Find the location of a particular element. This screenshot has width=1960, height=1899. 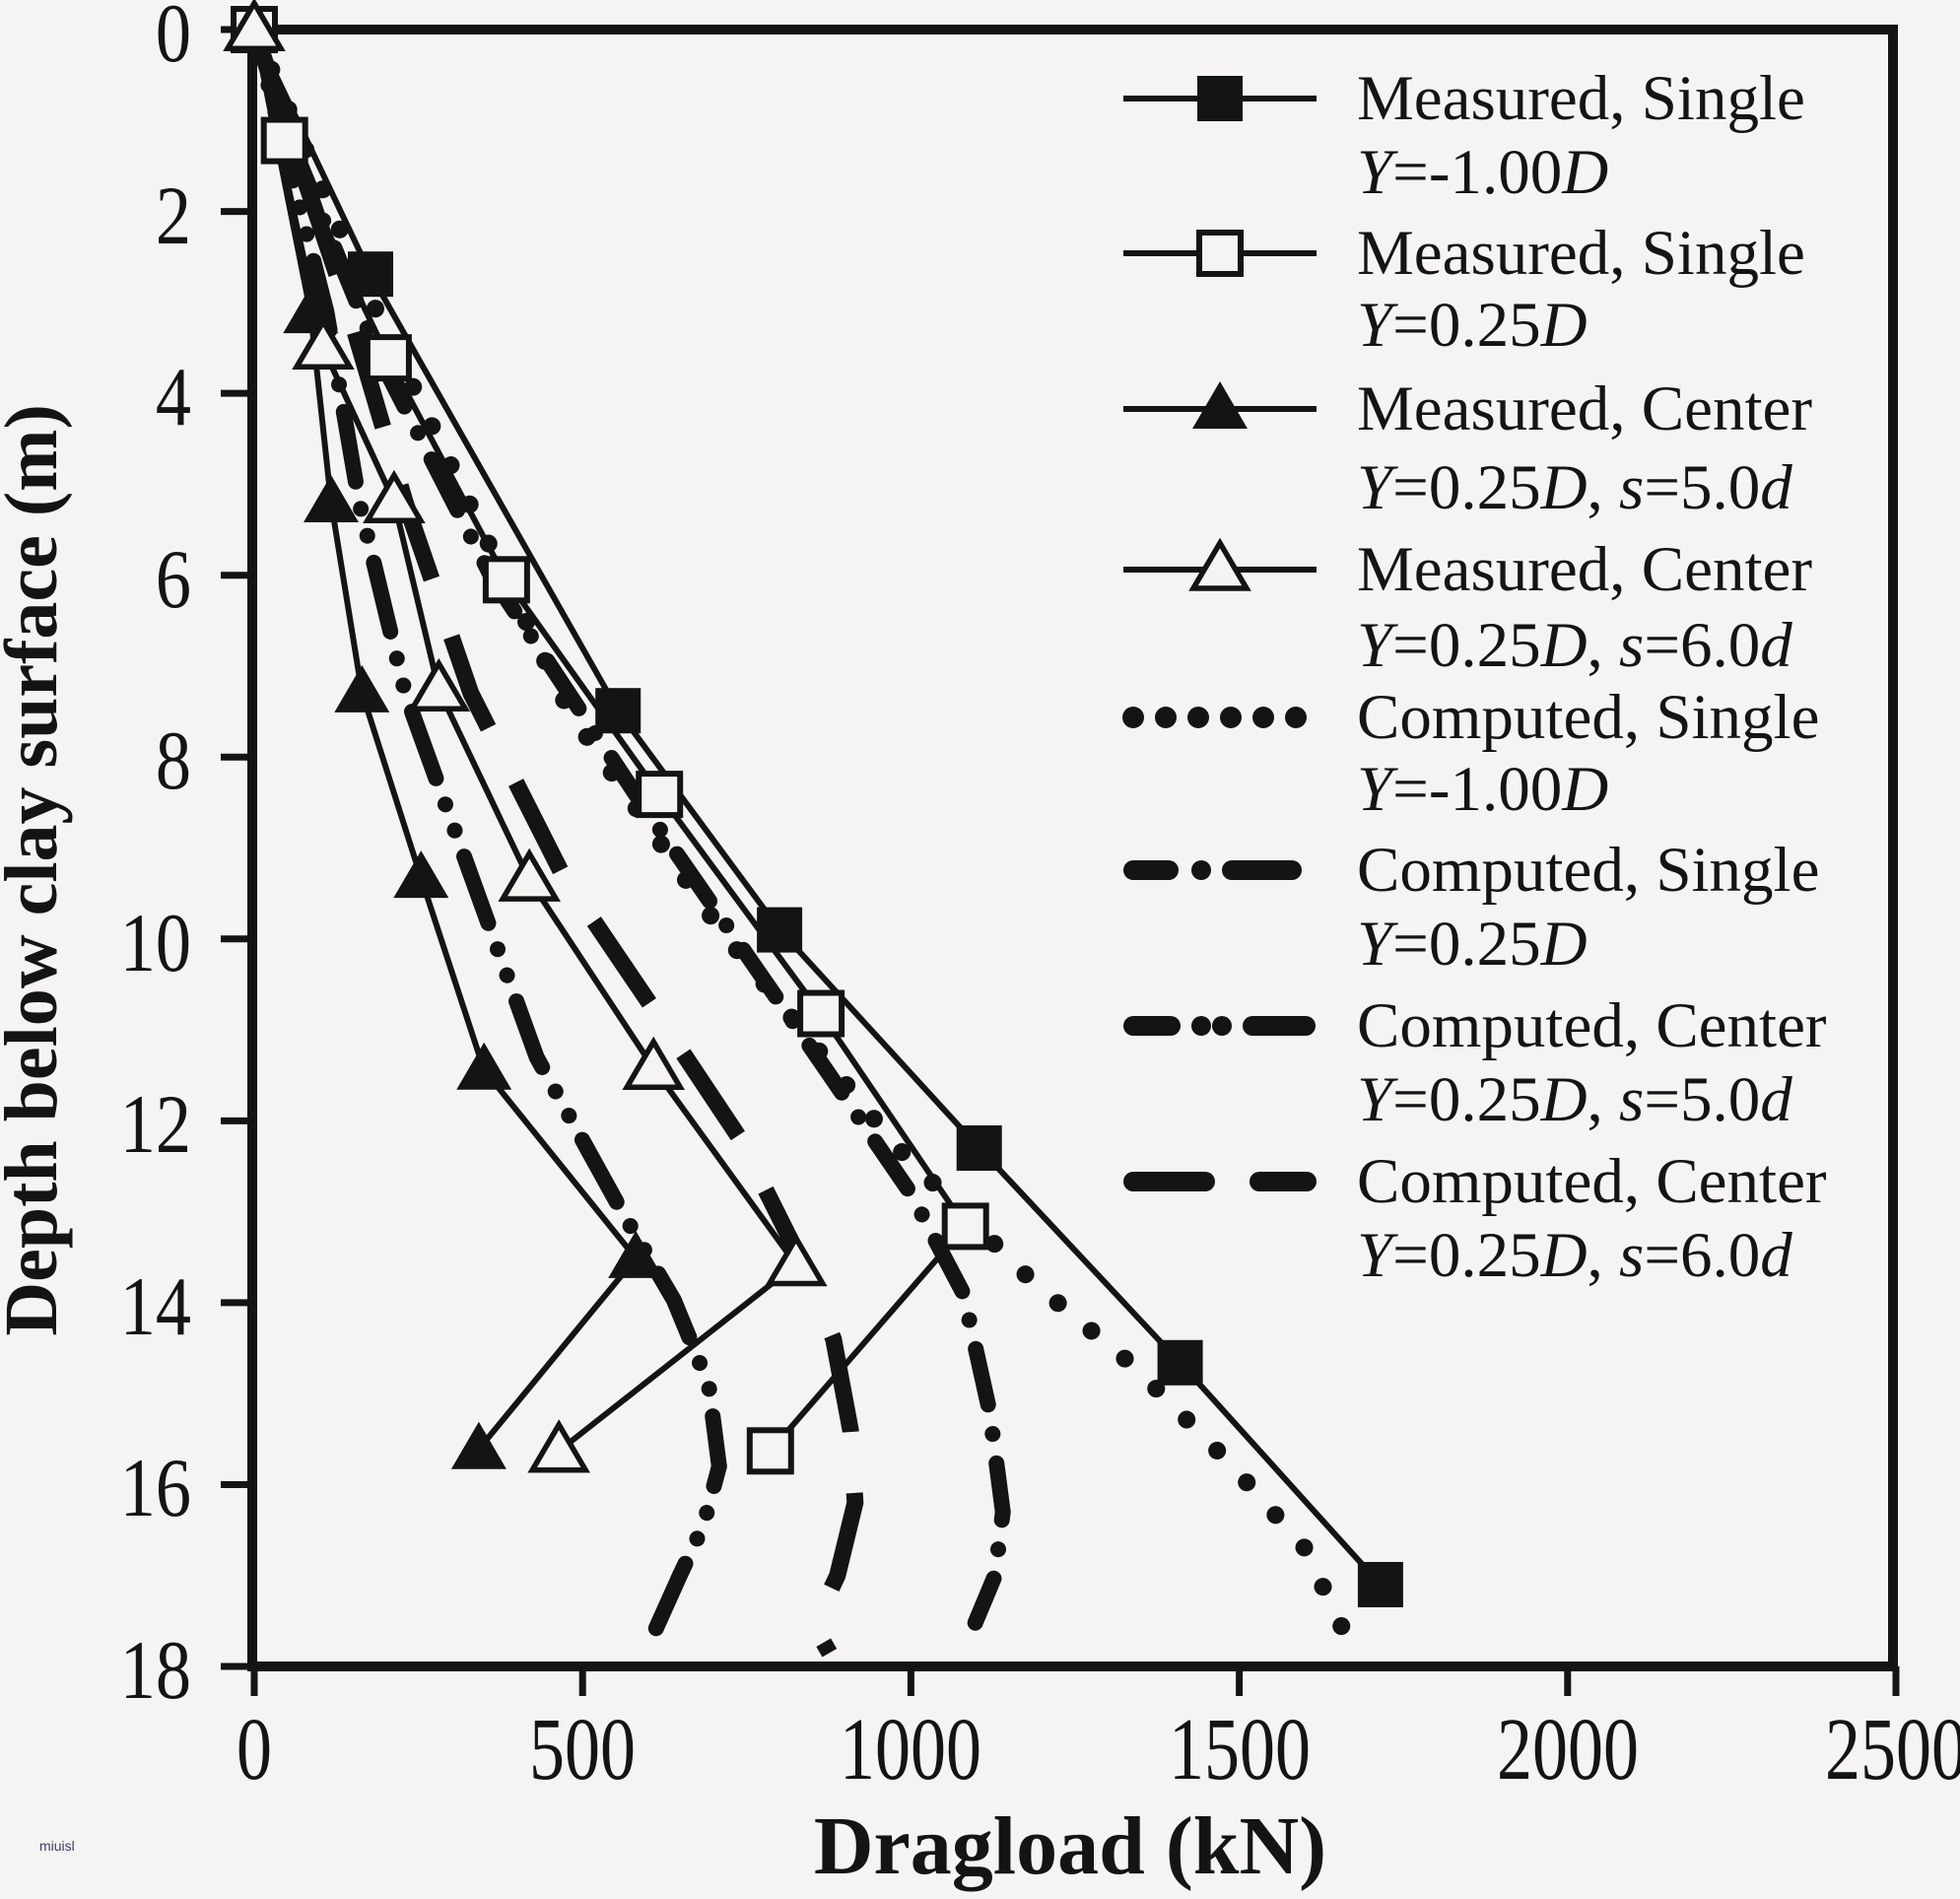

svg-text: 6 is located at coordinates (174, 580).